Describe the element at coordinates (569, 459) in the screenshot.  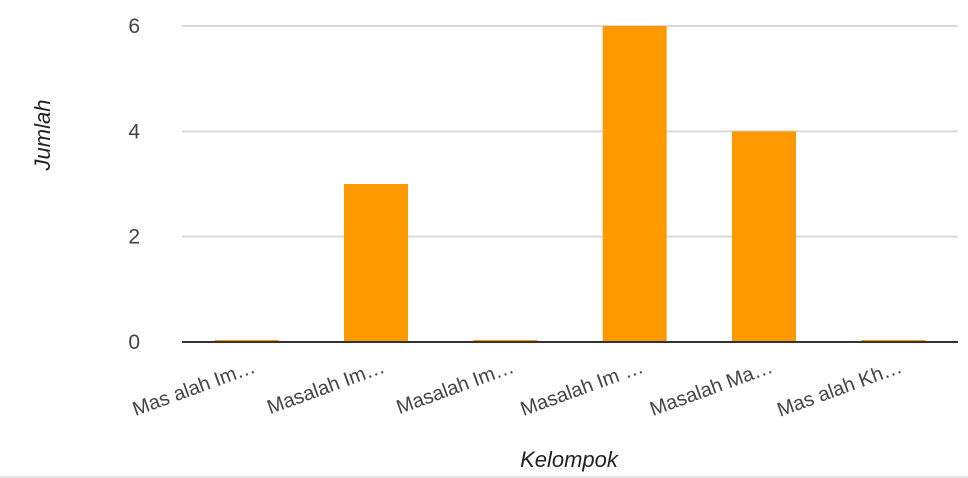
I see `x-axis-title: Kelompok` at that location.